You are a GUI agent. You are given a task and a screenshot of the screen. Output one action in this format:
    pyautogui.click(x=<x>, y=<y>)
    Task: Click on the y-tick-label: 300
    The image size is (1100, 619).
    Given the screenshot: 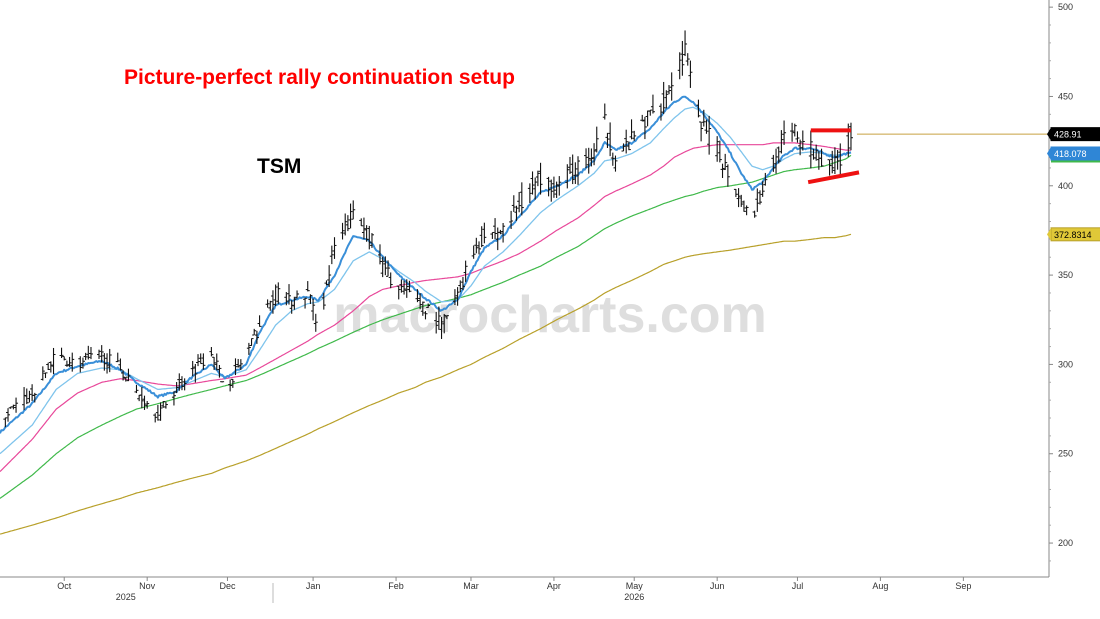 What is the action you would take?
    pyautogui.click(x=1065, y=364)
    